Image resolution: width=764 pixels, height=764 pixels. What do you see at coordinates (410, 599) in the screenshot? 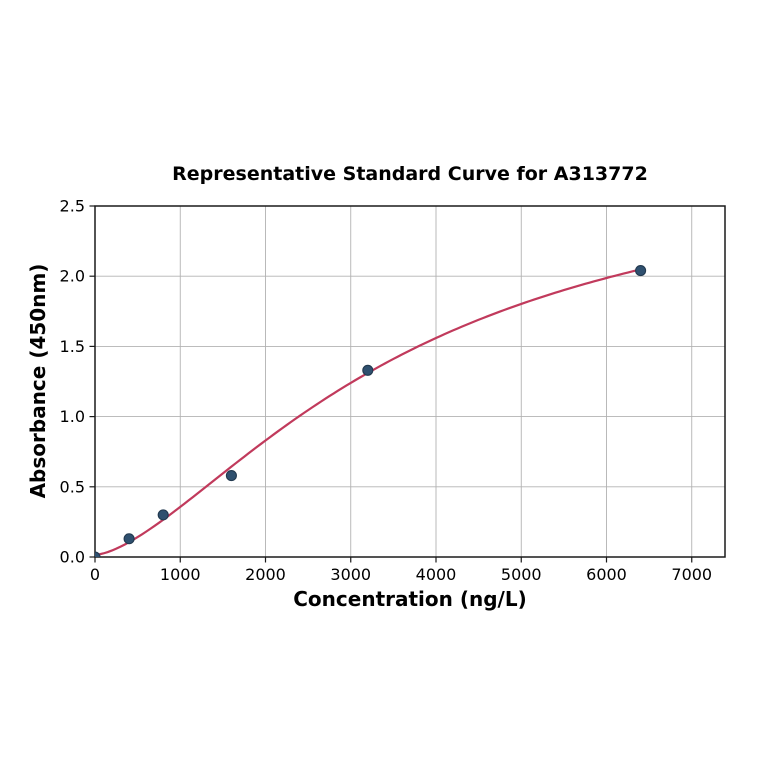
I see `x-axis-label: Concentration (ng/L)` at bounding box center [410, 599].